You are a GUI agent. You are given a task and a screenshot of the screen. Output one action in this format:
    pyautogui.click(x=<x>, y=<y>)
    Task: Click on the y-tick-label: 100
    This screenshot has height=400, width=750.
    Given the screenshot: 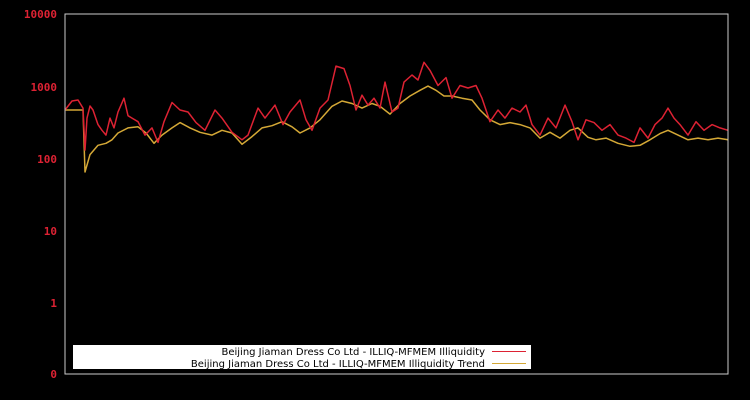 What is the action you would take?
    pyautogui.click(x=47, y=159)
    